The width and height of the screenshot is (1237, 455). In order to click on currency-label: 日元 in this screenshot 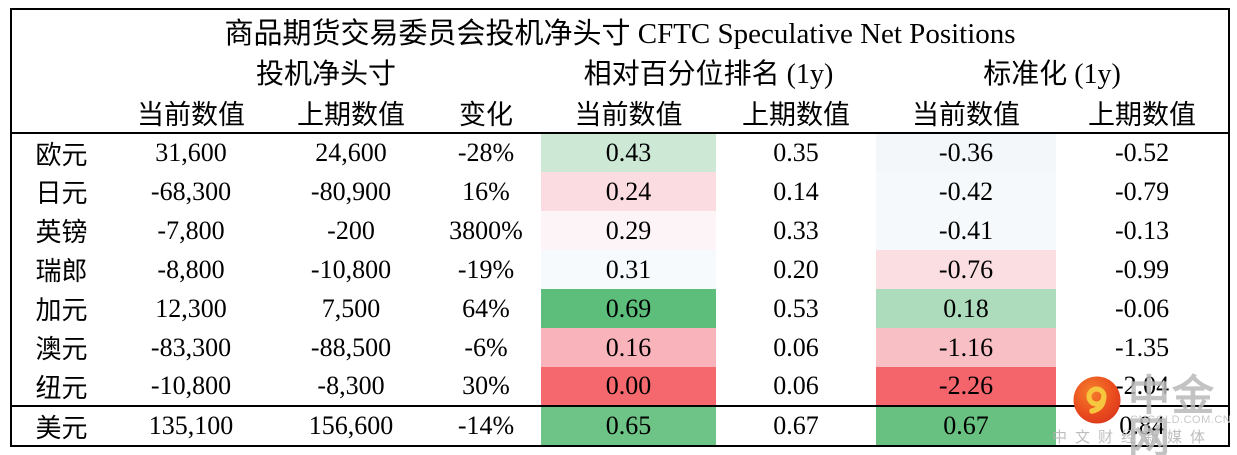, I will do `click(61, 193)`.